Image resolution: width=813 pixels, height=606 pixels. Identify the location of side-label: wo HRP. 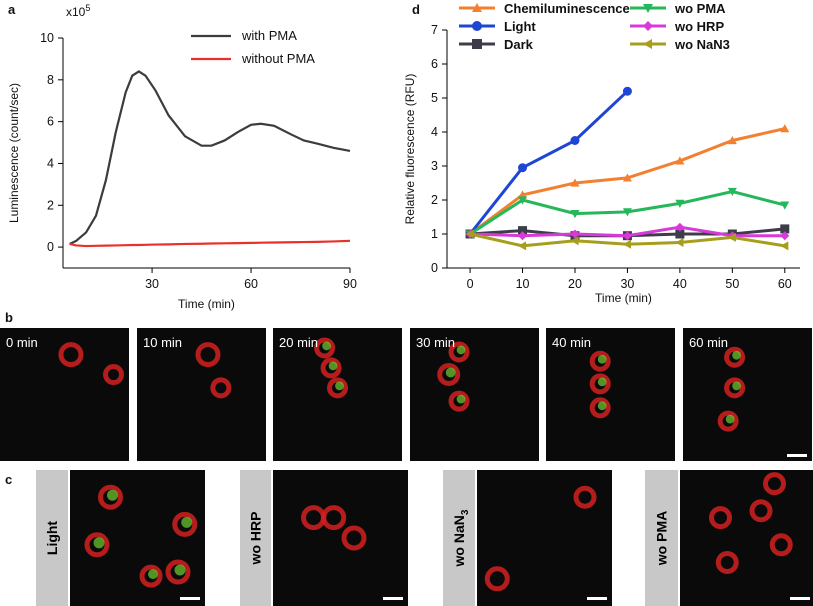
(256, 539).